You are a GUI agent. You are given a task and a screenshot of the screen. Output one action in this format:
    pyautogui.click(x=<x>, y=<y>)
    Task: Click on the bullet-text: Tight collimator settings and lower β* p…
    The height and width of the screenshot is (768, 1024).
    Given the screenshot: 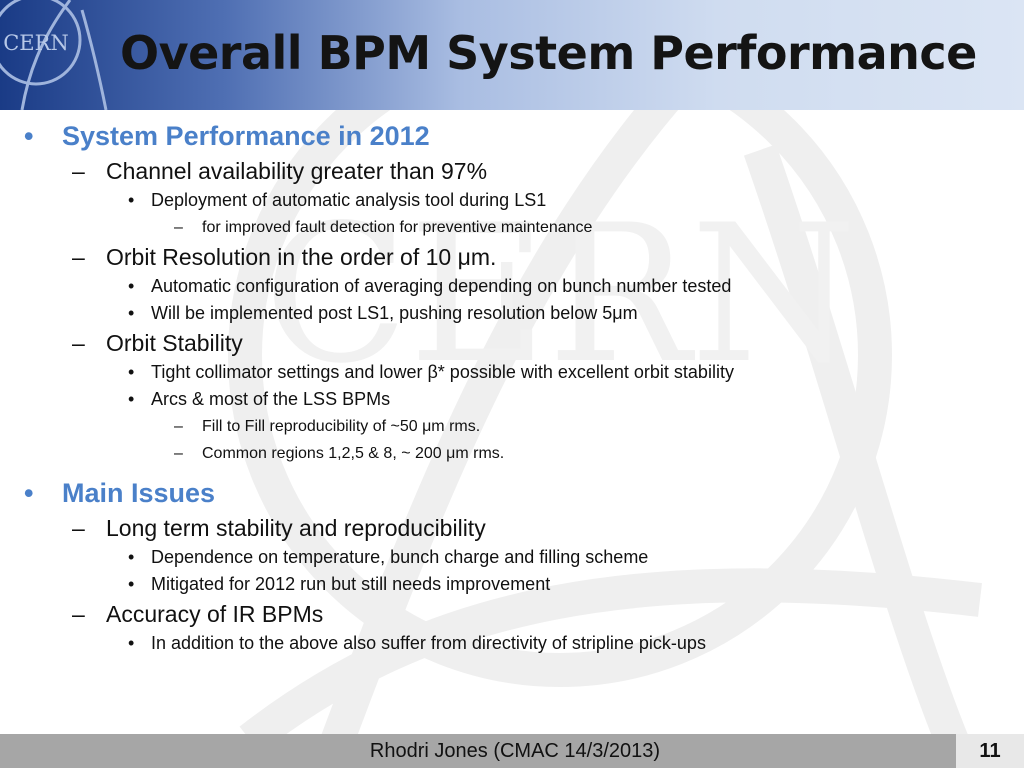 What is the action you would take?
    pyautogui.click(x=442, y=372)
    